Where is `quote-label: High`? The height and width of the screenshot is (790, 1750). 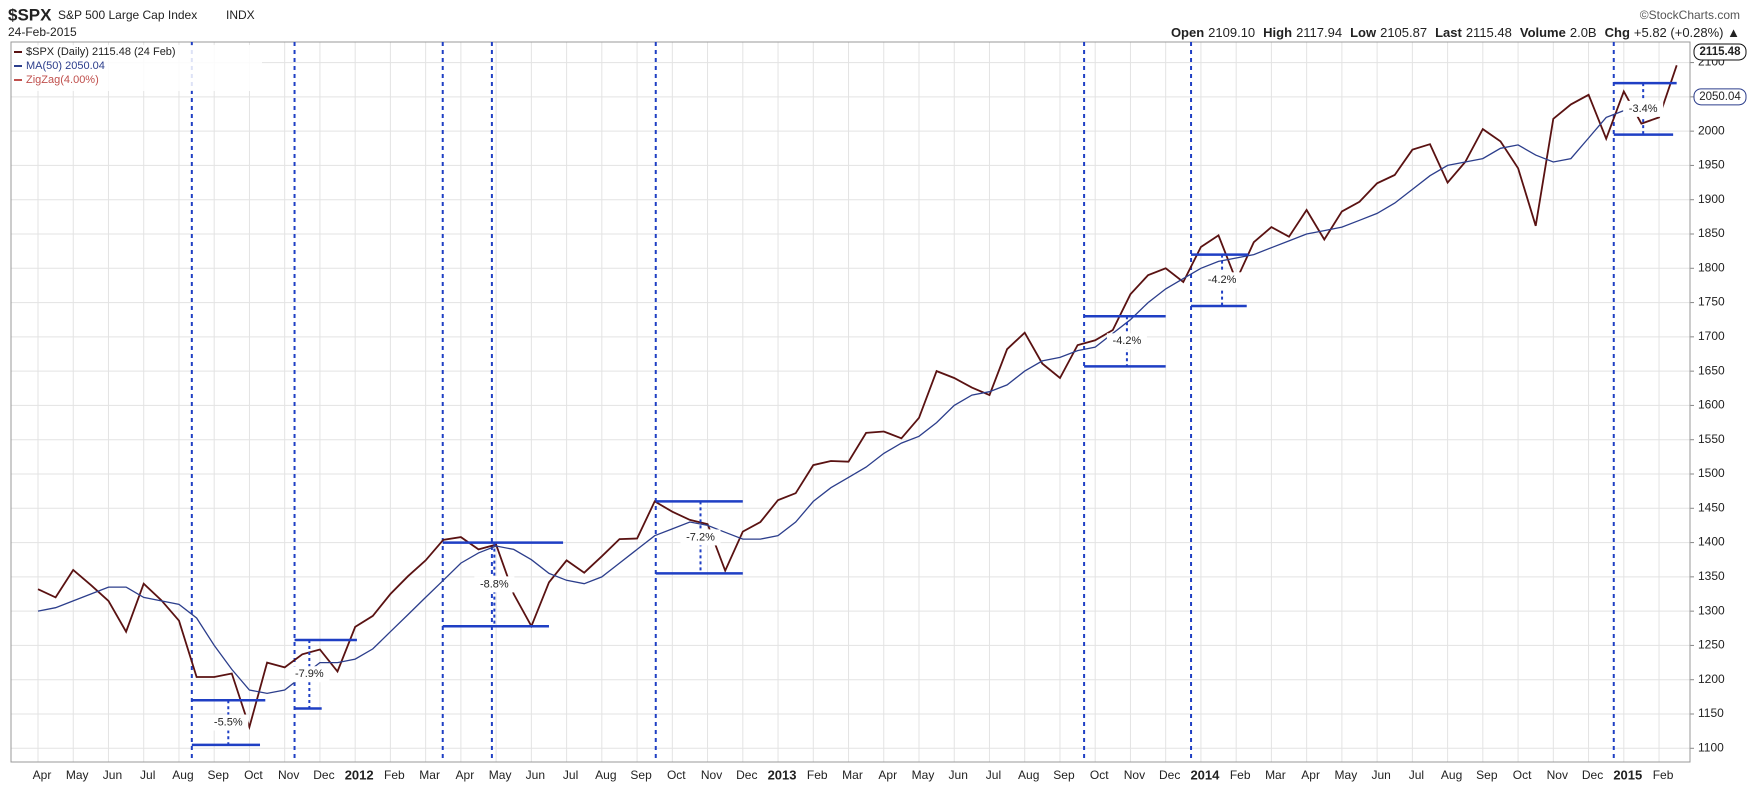
quote-label: High is located at coordinates (1277, 32).